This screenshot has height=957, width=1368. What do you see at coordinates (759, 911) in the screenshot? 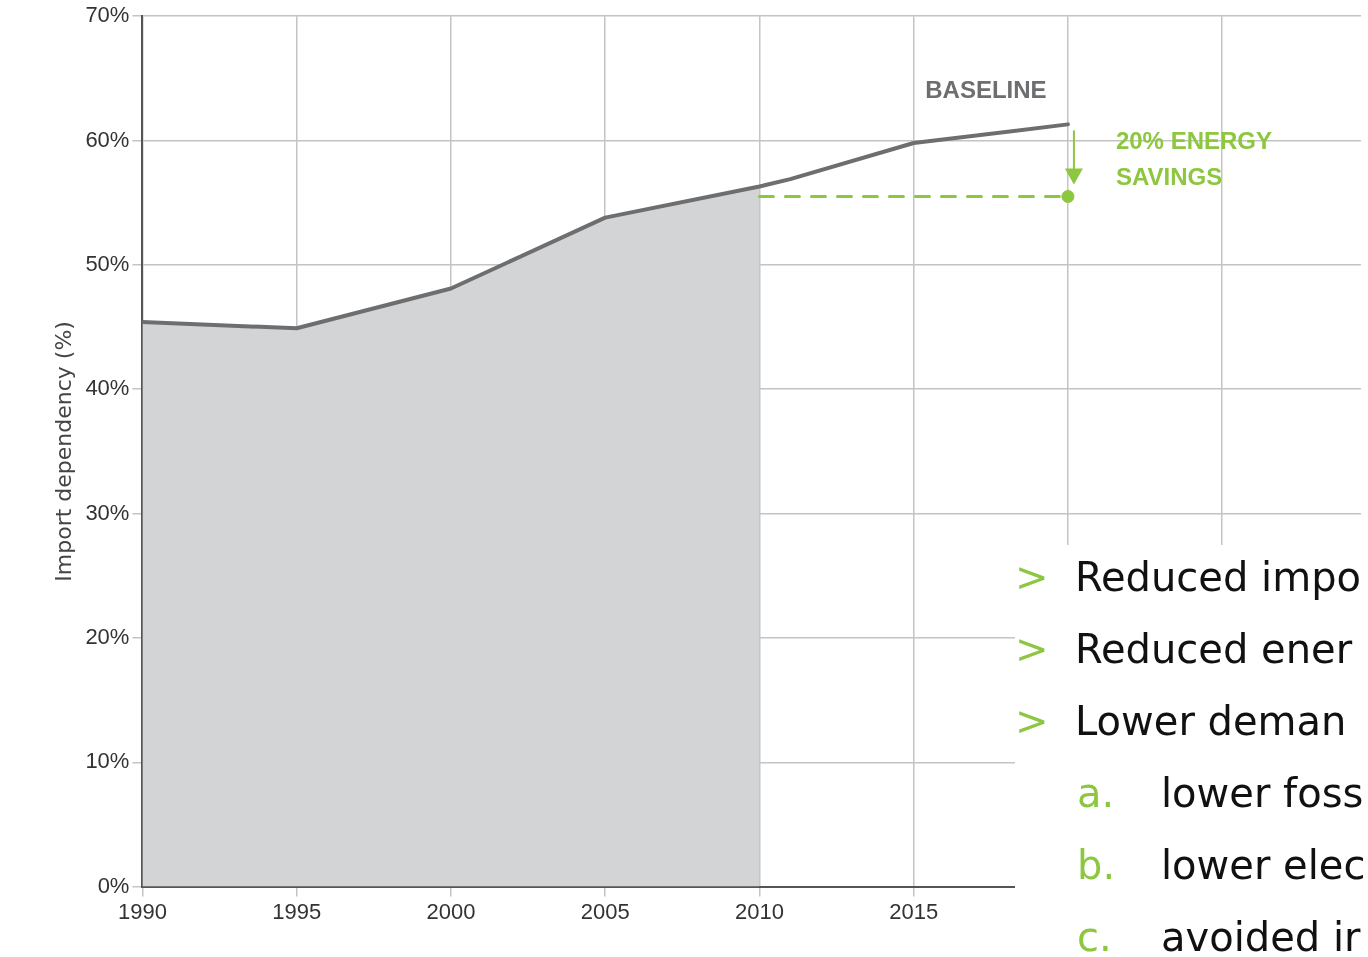
I see `x-tick-label: 2010` at bounding box center [759, 911].